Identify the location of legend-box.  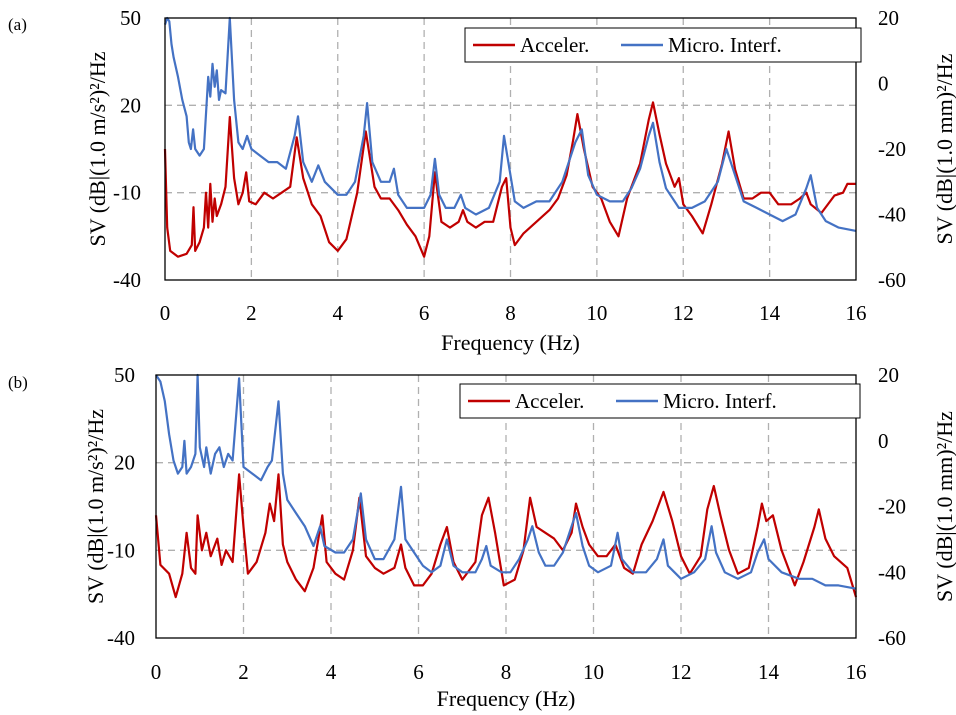
(660, 401).